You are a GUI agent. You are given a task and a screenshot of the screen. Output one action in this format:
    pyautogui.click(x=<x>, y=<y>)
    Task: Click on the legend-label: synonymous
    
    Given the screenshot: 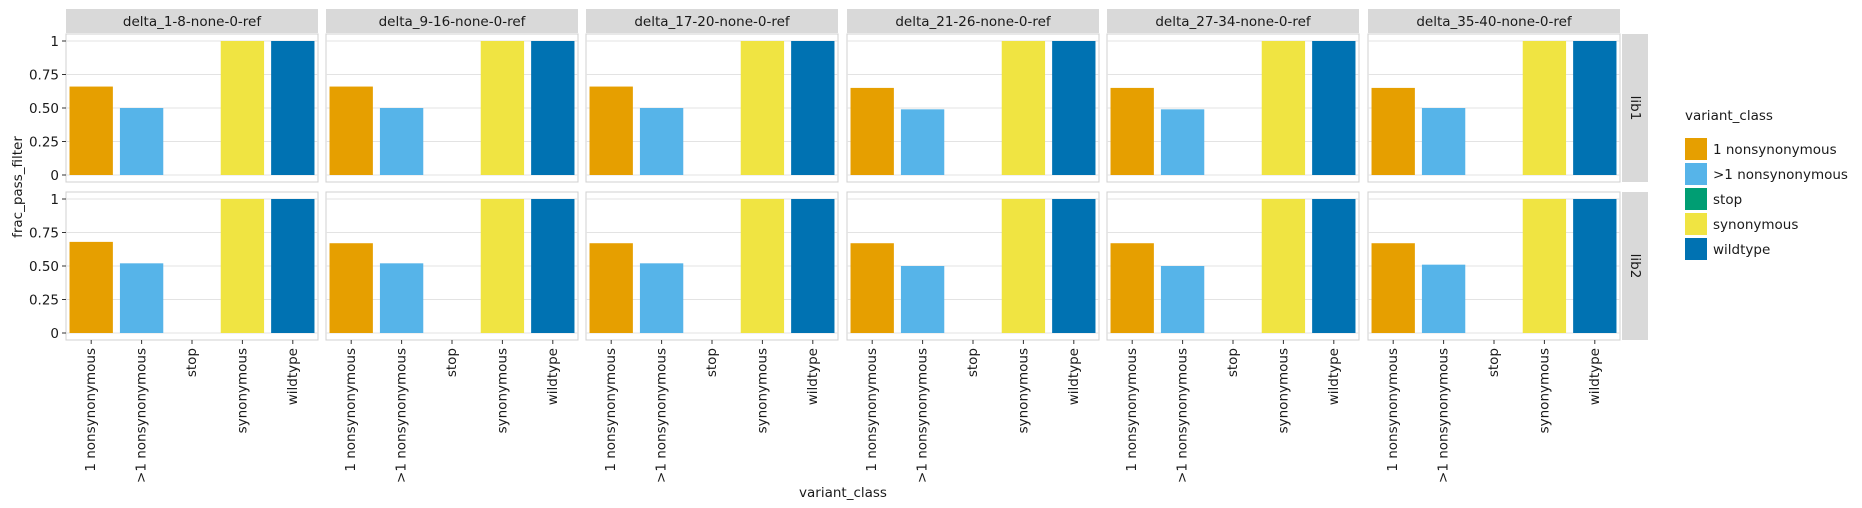 What is the action you would take?
    pyautogui.click(x=1755, y=225)
    